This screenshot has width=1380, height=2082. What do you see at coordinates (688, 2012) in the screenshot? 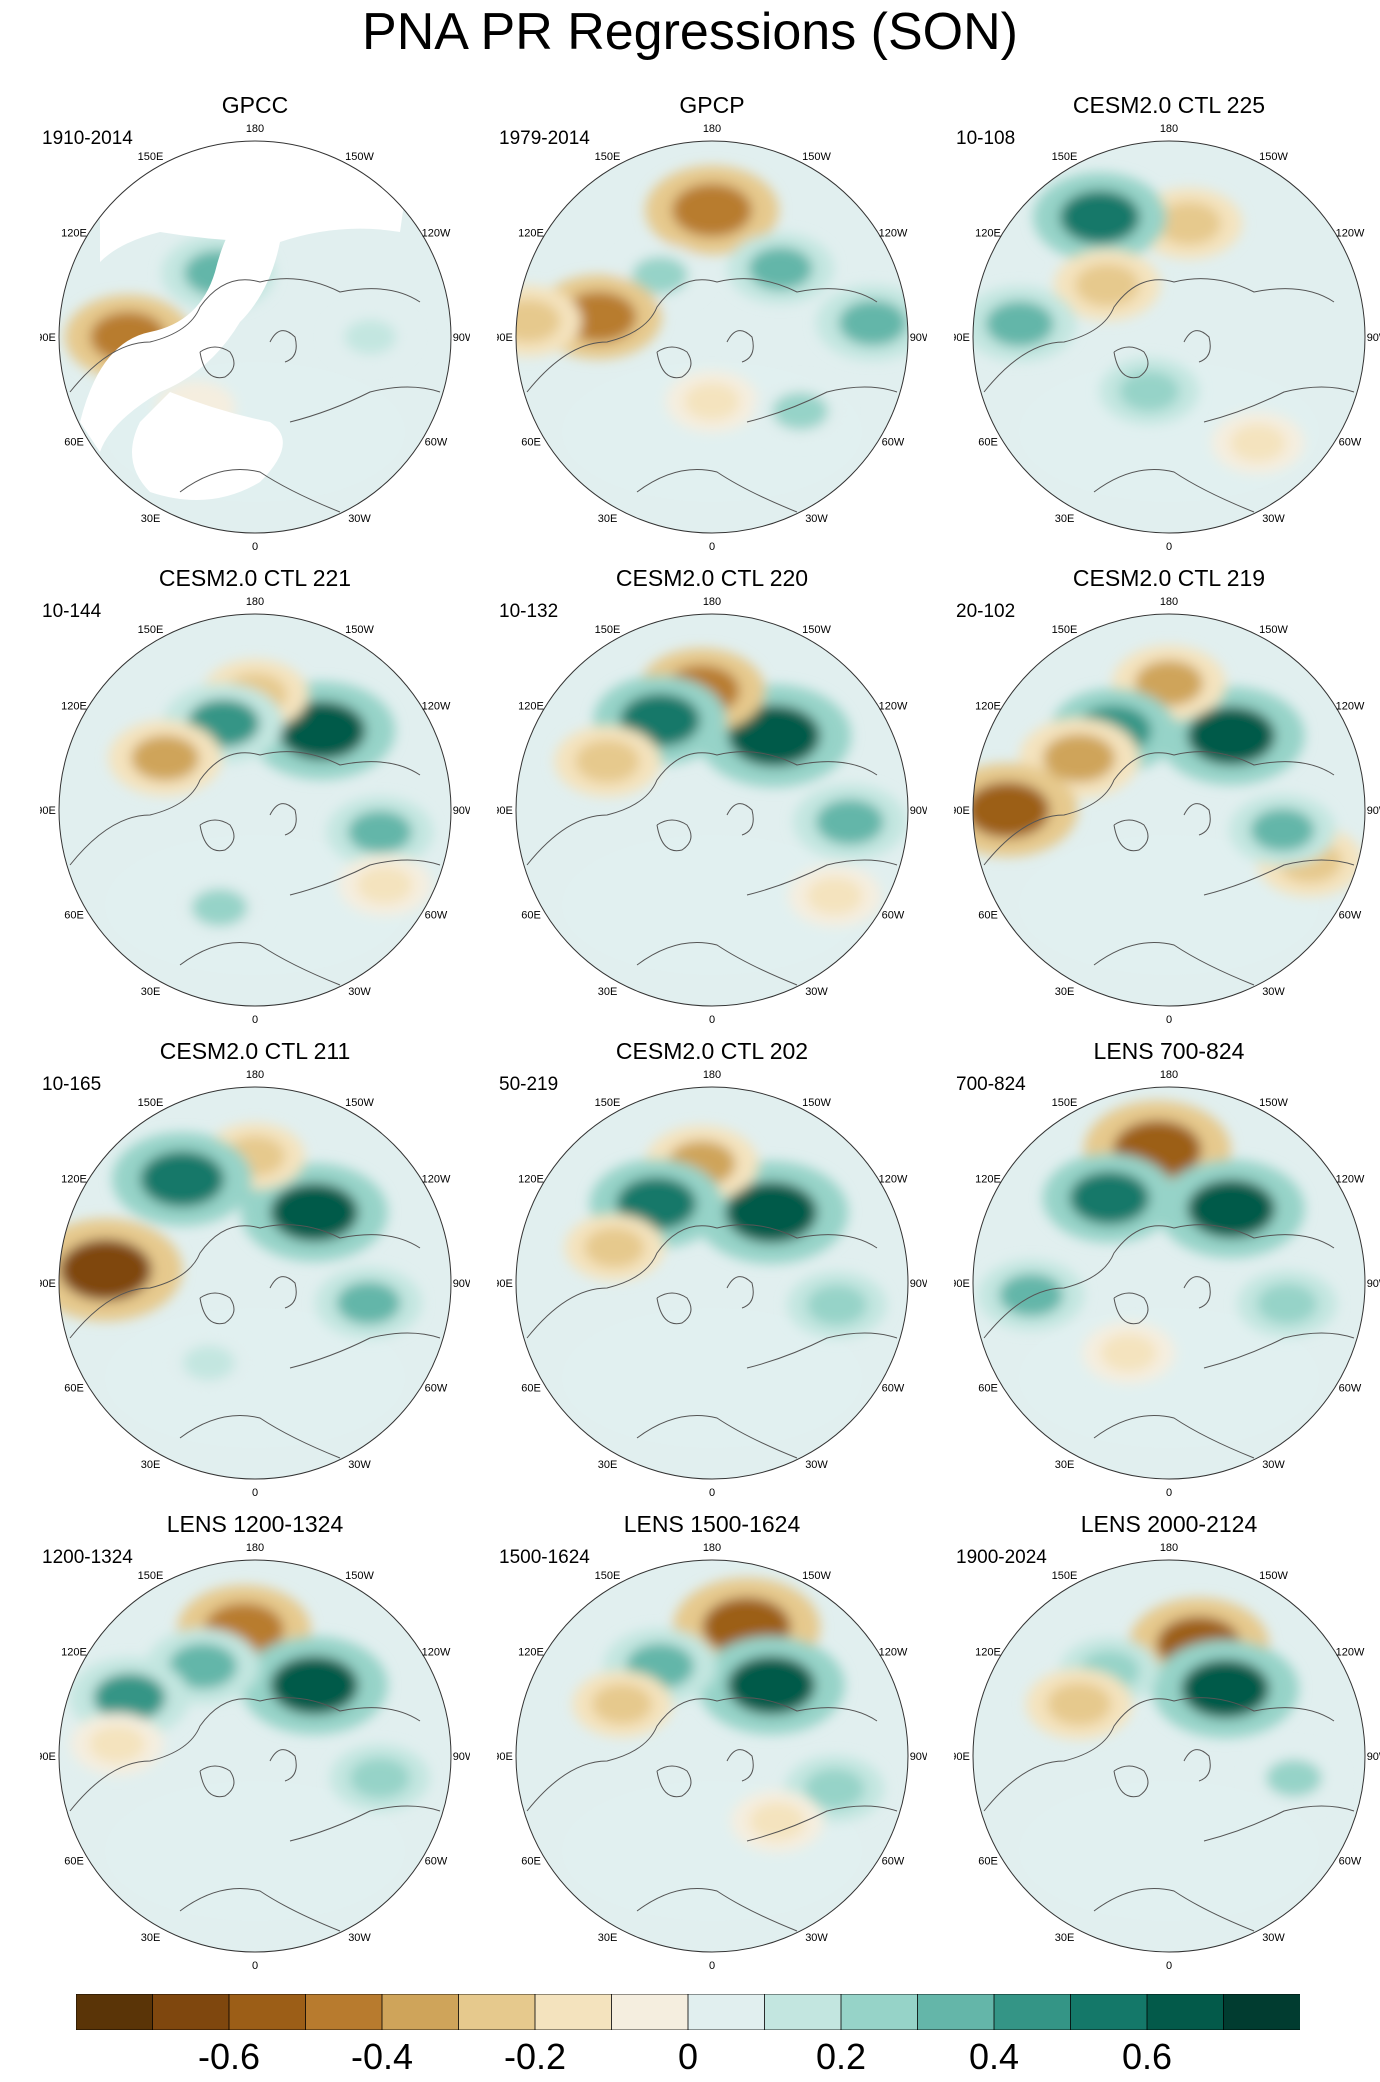
I see `colorbar` at bounding box center [688, 2012].